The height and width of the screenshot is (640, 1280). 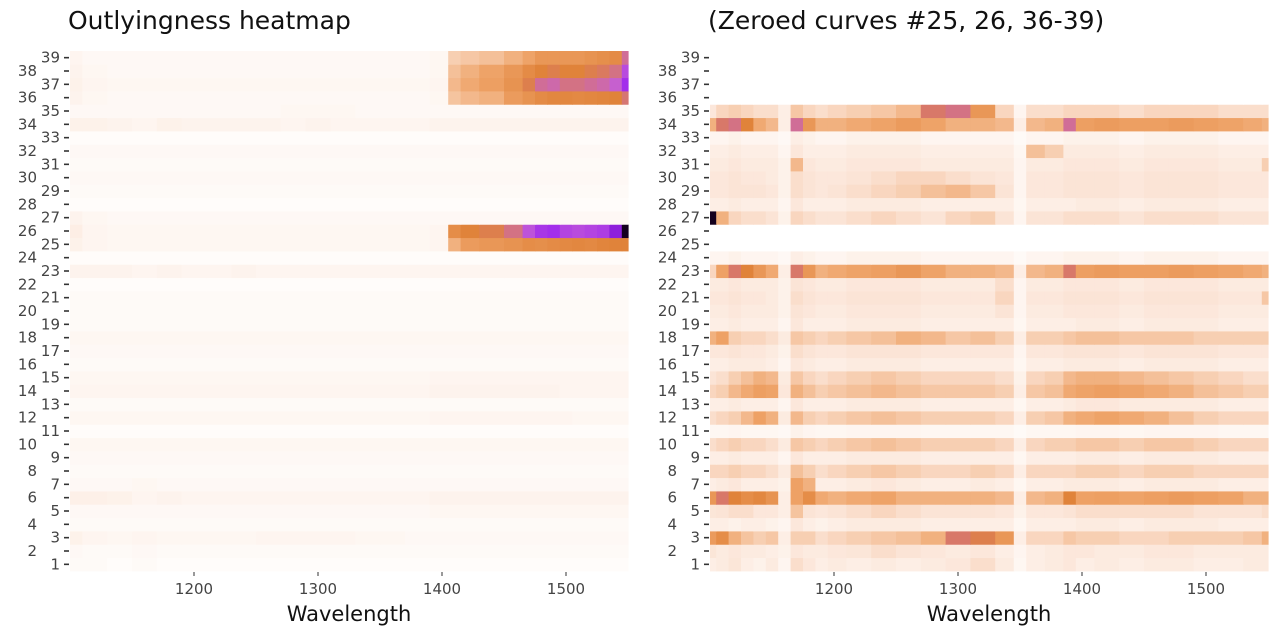 I want to click on y-tick-label: 31, so click(x=690, y=164).